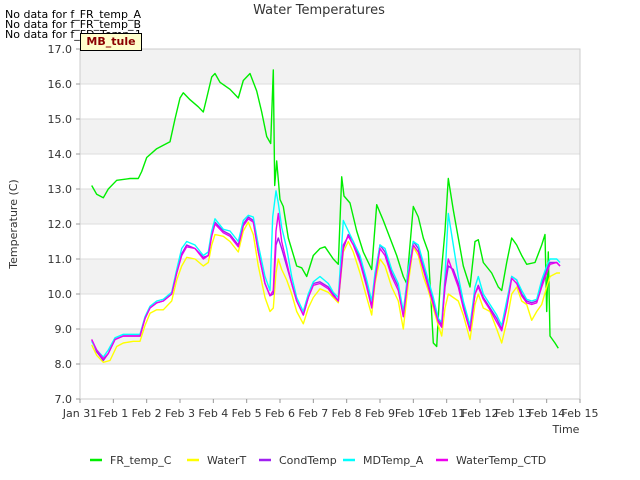  I want to click on y-axis-label: Temperature (C), so click(13, 224).